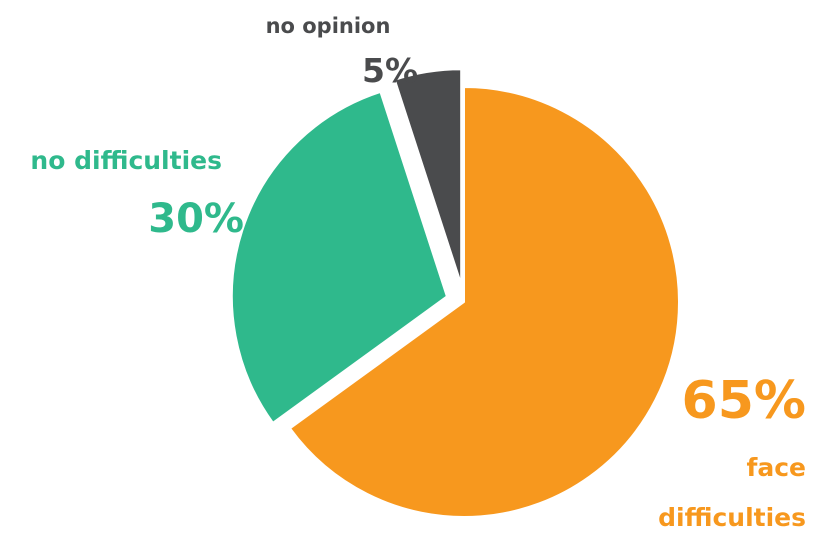 The height and width of the screenshot is (535, 825). What do you see at coordinates (126, 160) in the screenshot?
I see `slice-label-no-difficulties: no difficulties` at bounding box center [126, 160].